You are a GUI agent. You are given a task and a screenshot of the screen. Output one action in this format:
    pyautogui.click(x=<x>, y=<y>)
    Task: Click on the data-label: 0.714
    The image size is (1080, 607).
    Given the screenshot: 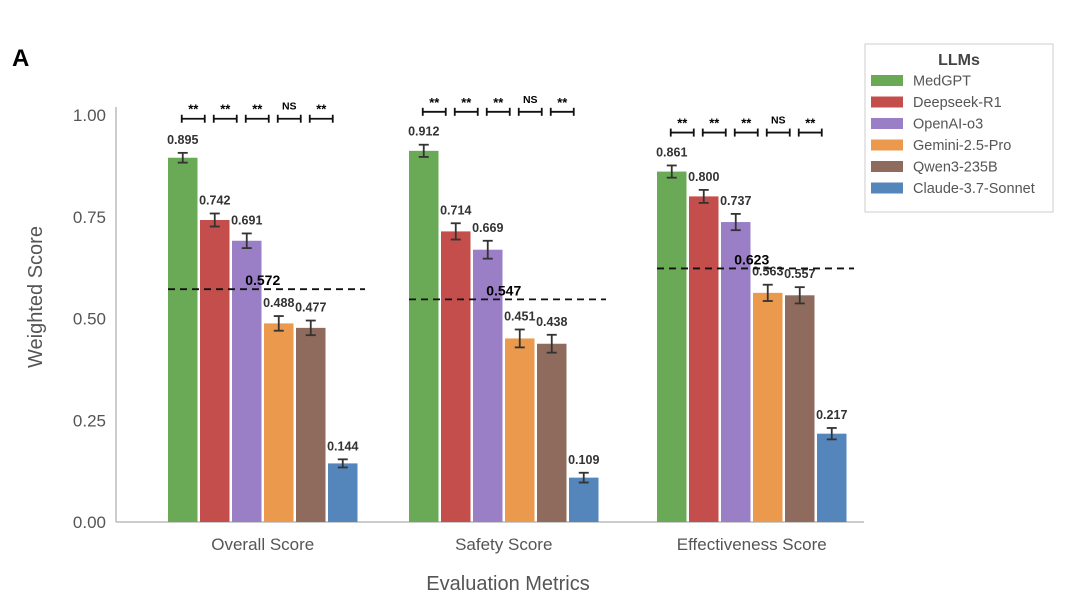 What is the action you would take?
    pyautogui.click(x=455, y=210)
    